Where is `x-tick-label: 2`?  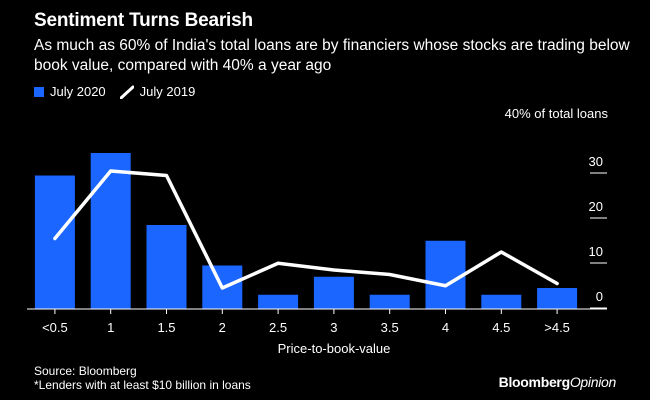
x-tick-label: 2 is located at coordinates (222, 327).